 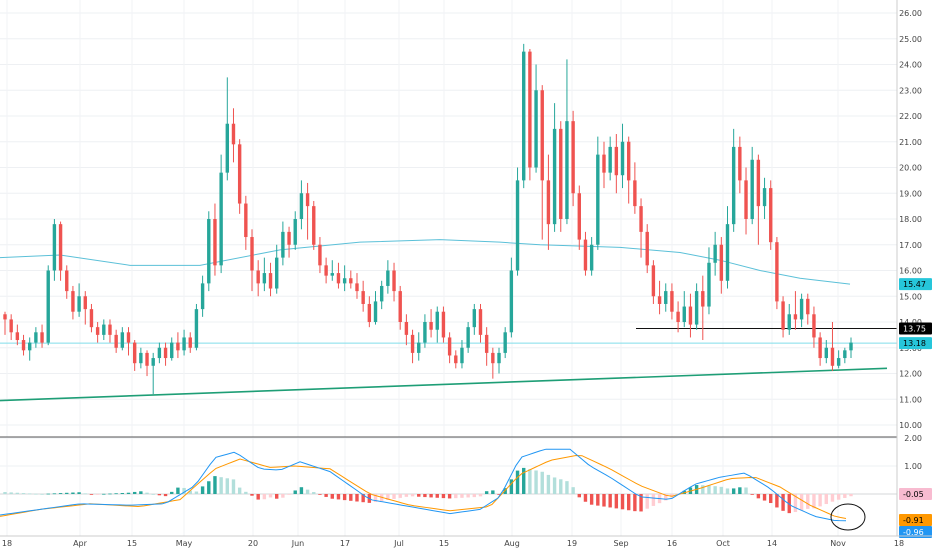 I want to click on price-tick-label: 19.00, so click(x=910, y=193).